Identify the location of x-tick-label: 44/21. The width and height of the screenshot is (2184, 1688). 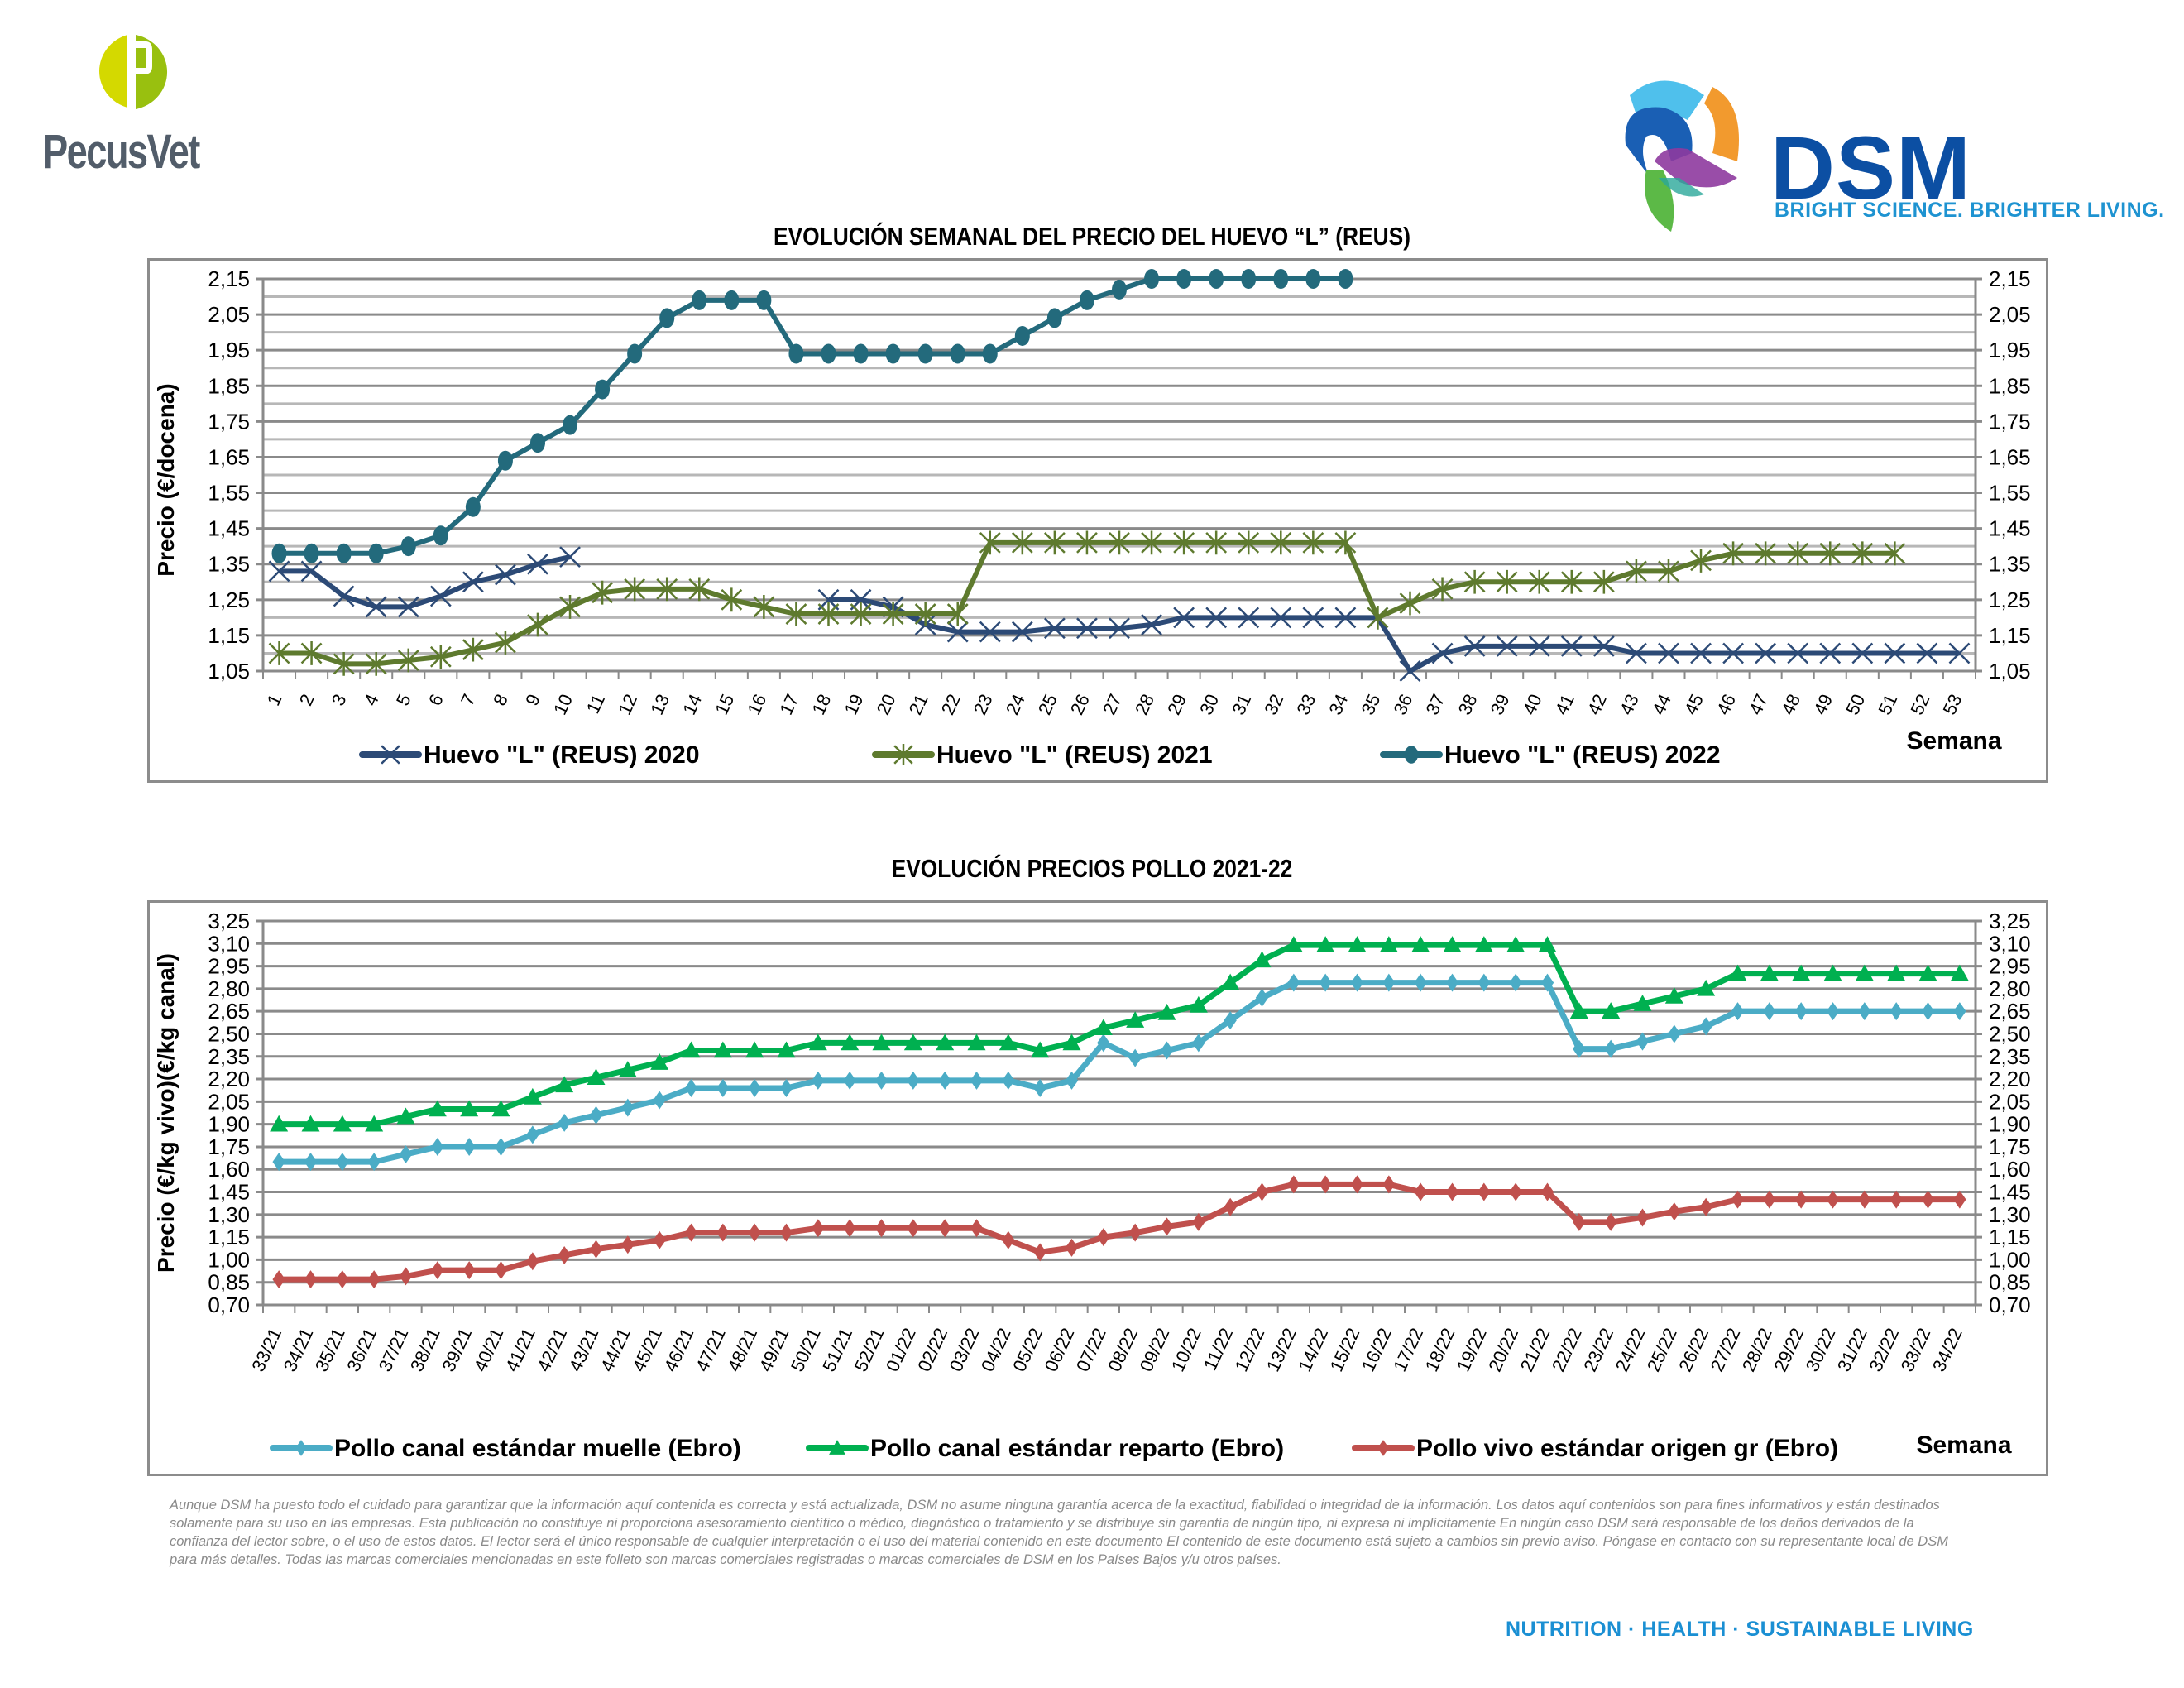
(615, 1349).